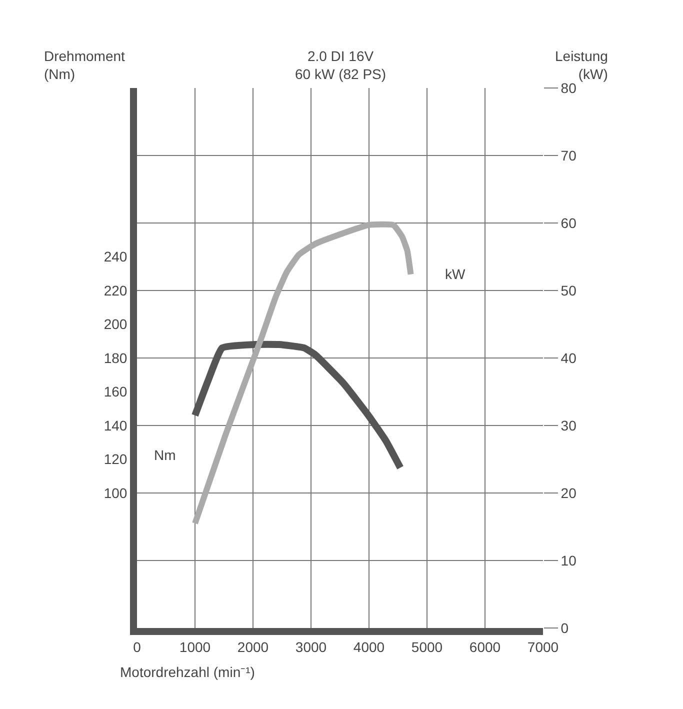 This screenshot has width=683, height=709. What do you see at coordinates (543, 646) in the screenshot?
I see `x-tick-label: 7000` at bounding box center [543, 646].